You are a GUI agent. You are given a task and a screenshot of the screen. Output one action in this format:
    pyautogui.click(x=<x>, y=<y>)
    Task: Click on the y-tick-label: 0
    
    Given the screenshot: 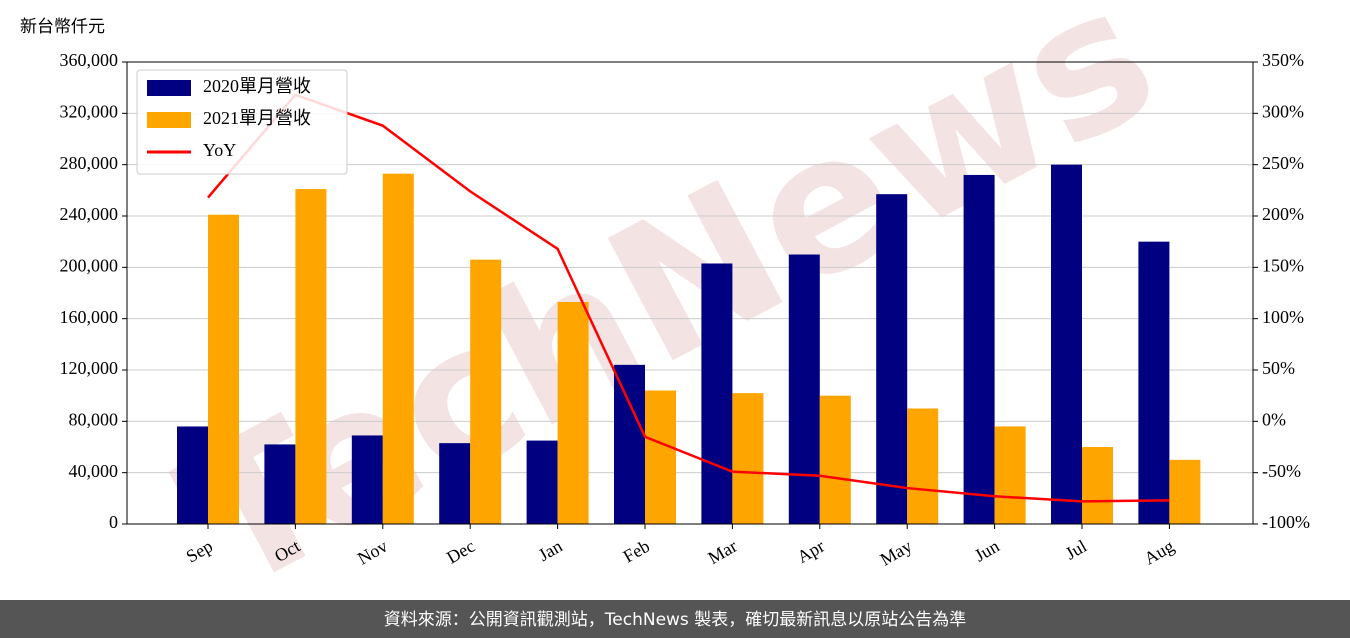 What is the action you would take?
    pyautogui.click(x=113, y=522)
    